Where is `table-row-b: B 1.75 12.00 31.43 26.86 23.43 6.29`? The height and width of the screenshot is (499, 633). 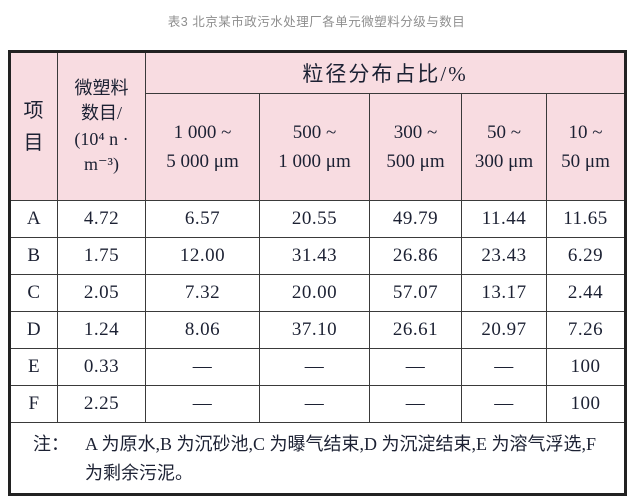
table-row-b: B 1.75 12.00 31.43 26.86 23.43 6.29 is located at coordinates (318, 256).